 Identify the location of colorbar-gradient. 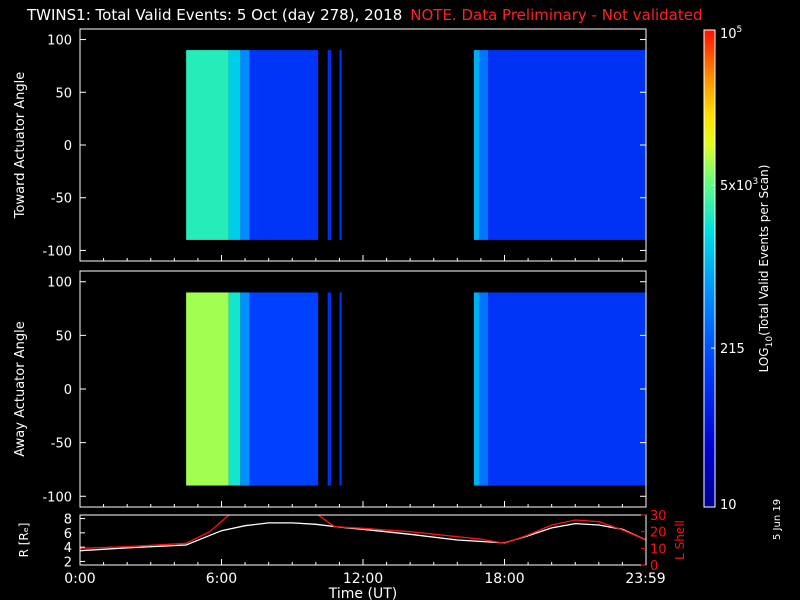
(709, 268).